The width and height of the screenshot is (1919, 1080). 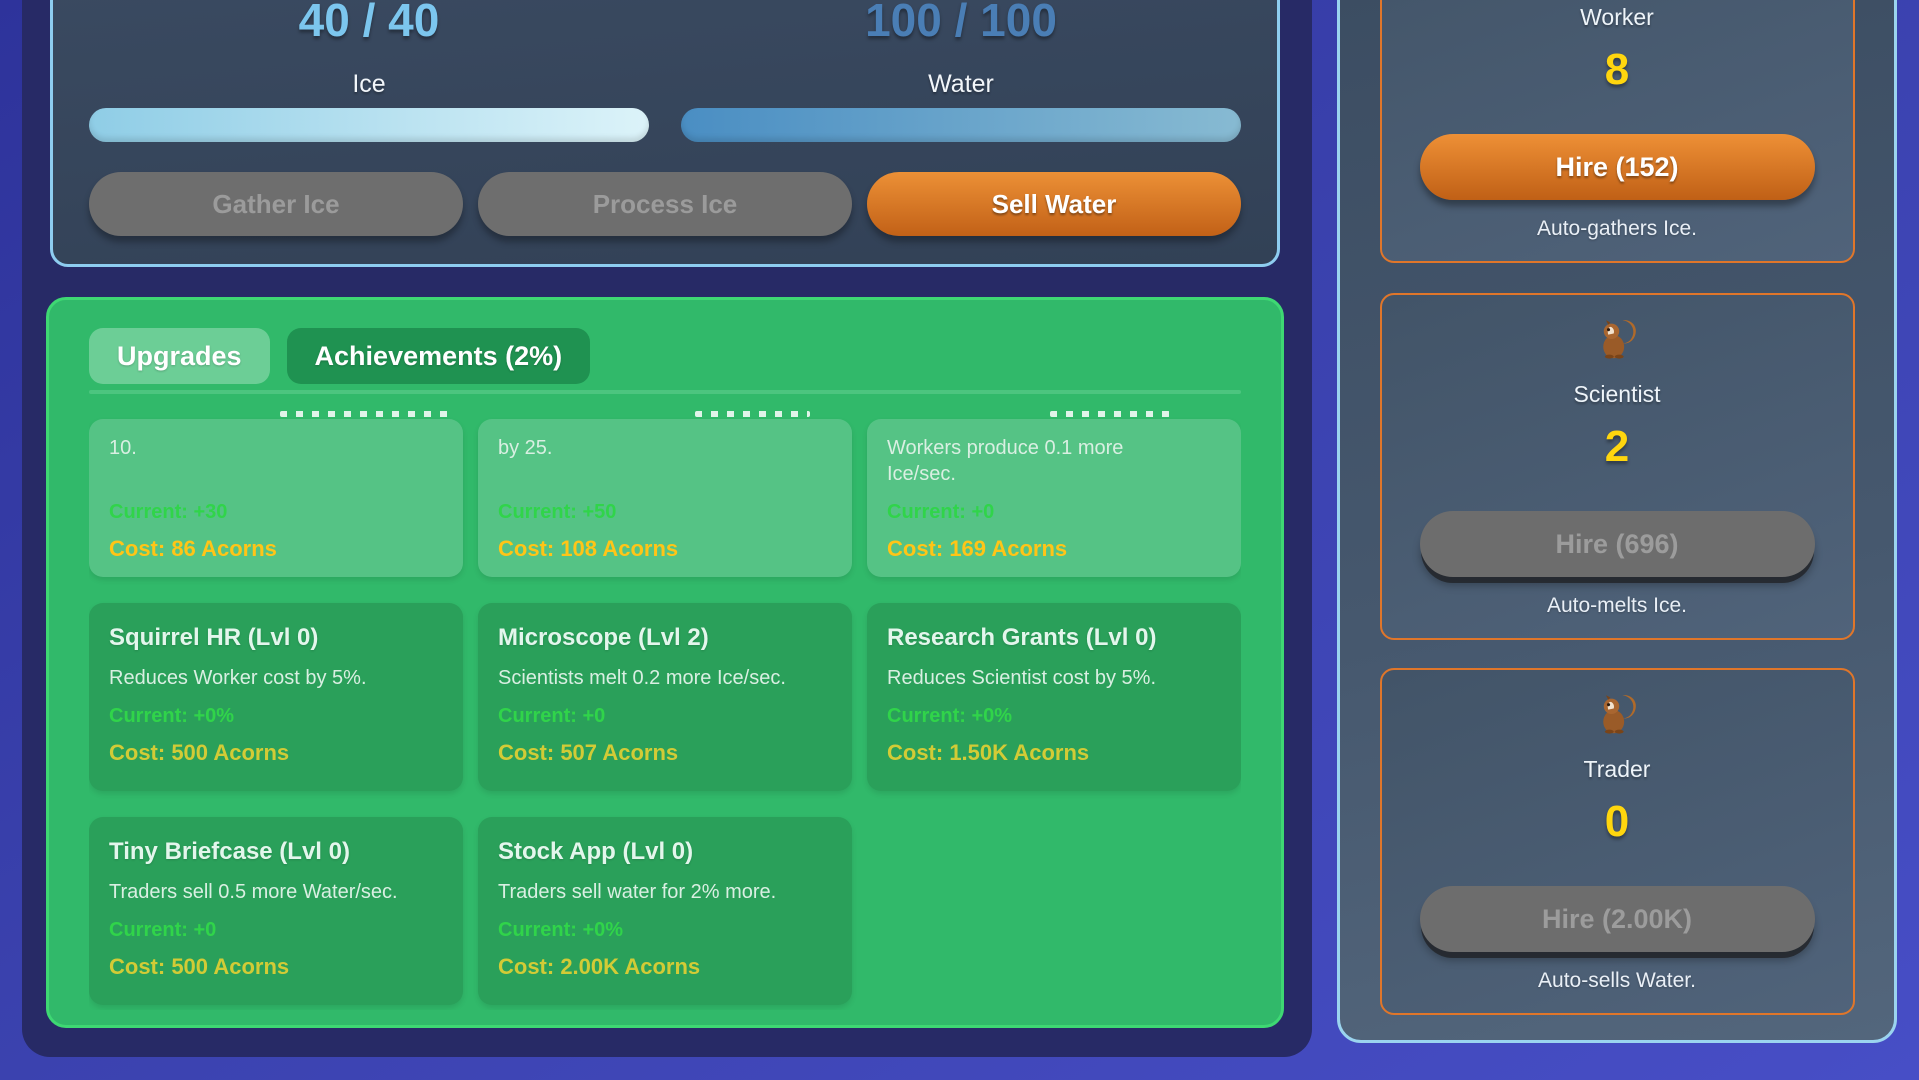 What do you see at coordinates (369, 84) in the screenshot?
I see `ice-label: Ice` at bounding box center [369, 84].